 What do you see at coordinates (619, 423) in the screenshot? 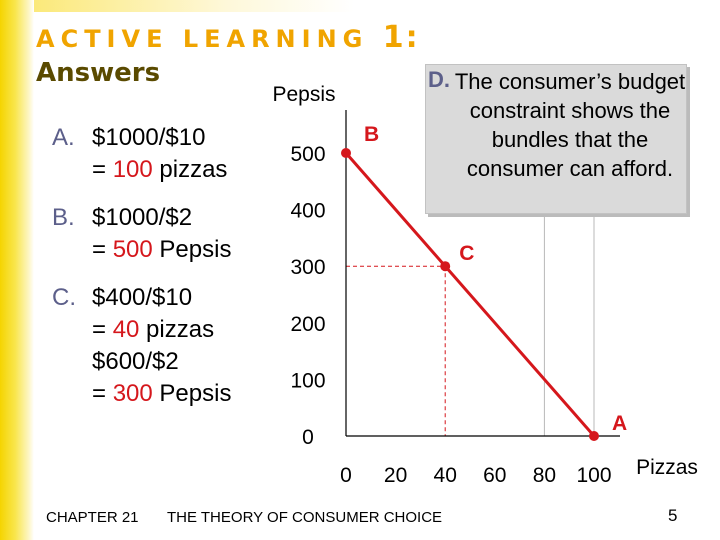
I see `point-label-a: A` at bounding box center [619, 423].